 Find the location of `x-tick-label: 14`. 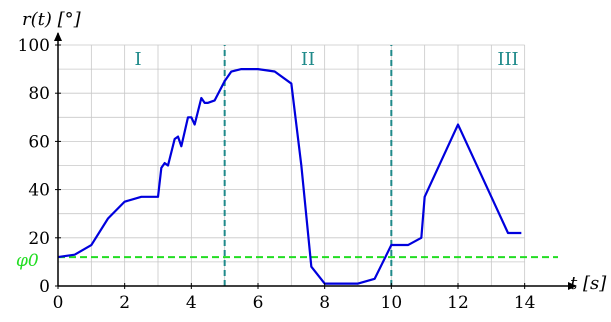

x-tick-label: 14 is located at coordinates (525, 303).